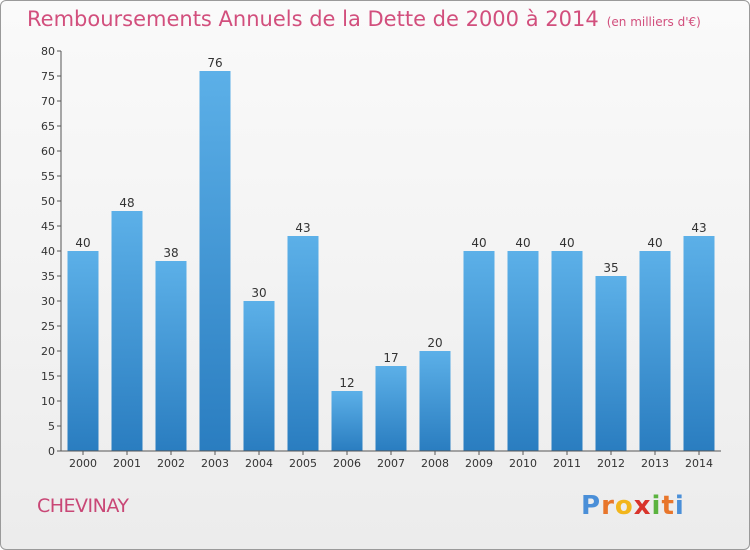  What do you see at coordinates (610, 268) in the screenshot?
I see `bar-value-label: 35` at bounding box center [610, 268].